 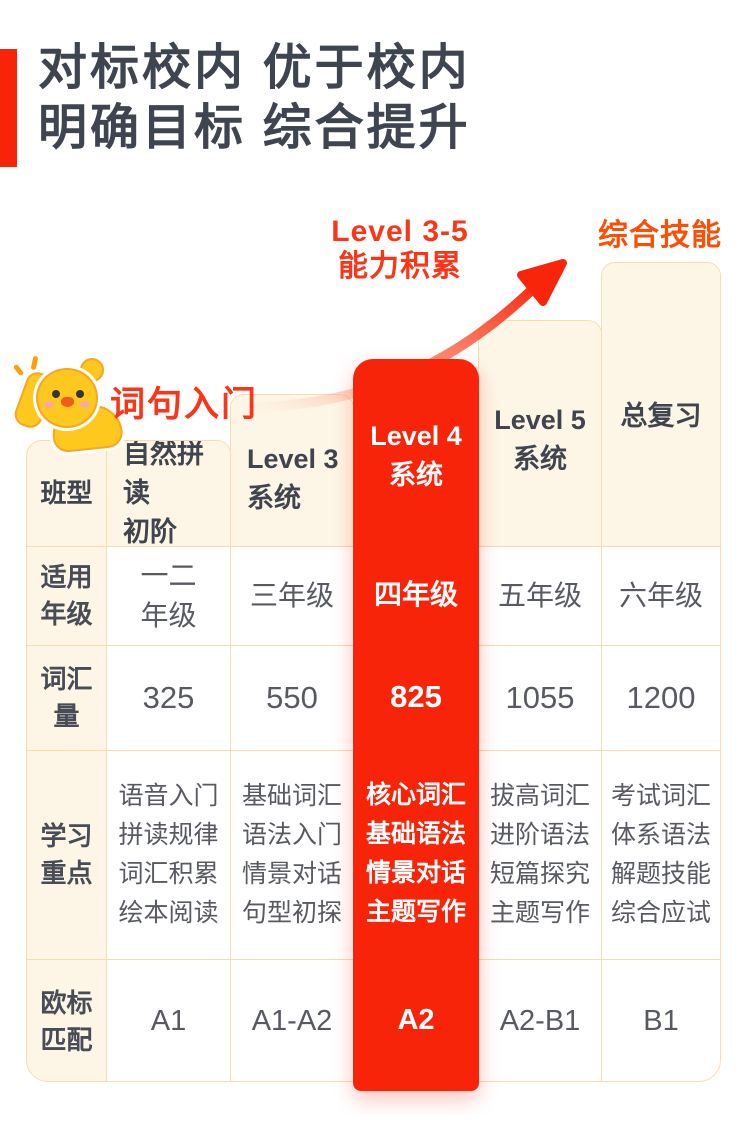 I want to click on cell-text: 重点, so click(x=66, y=873).